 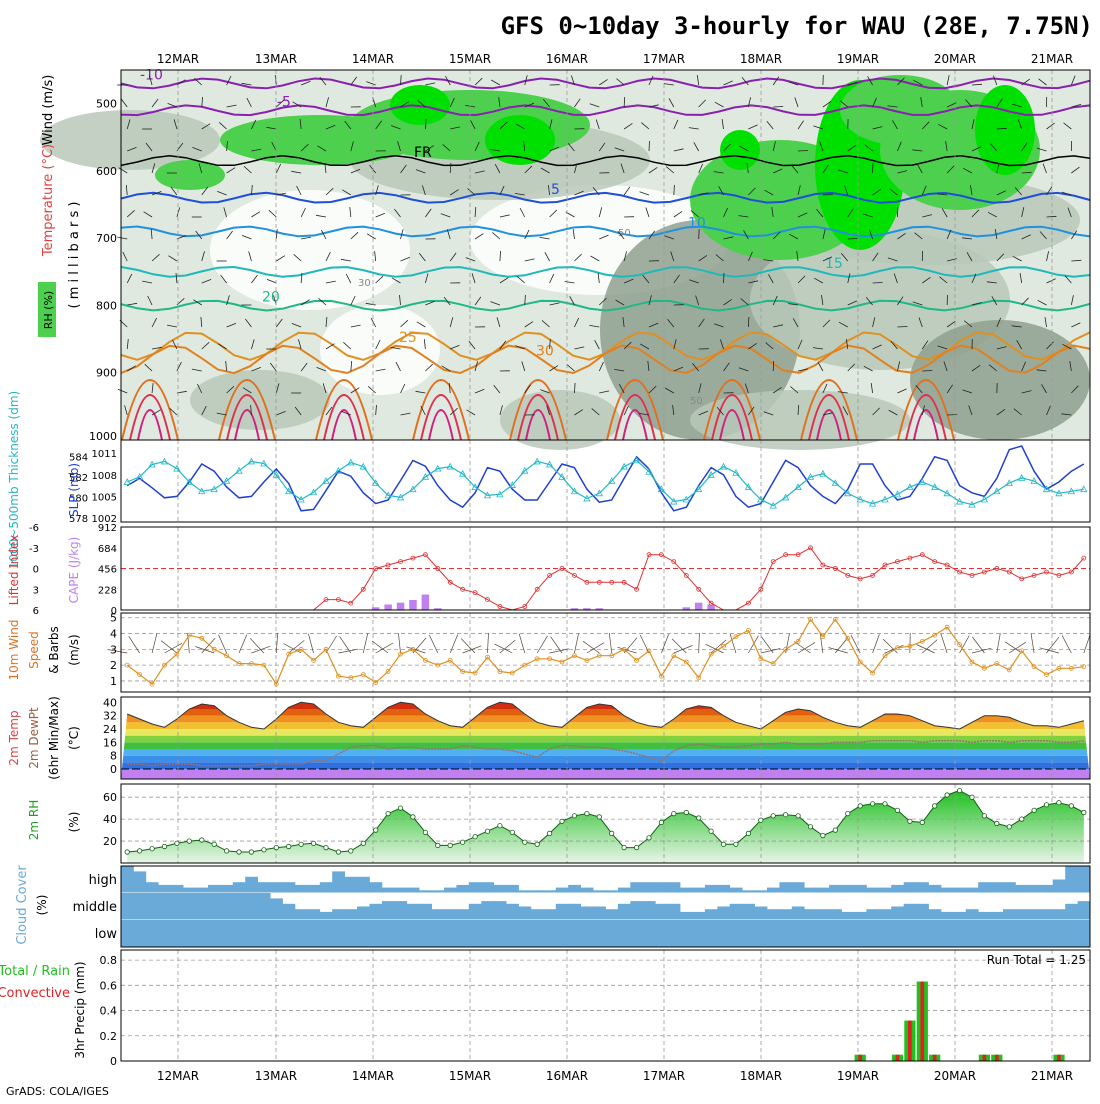 I want to click on wind10m-tick-5: 5, so click(x=113, y=618).